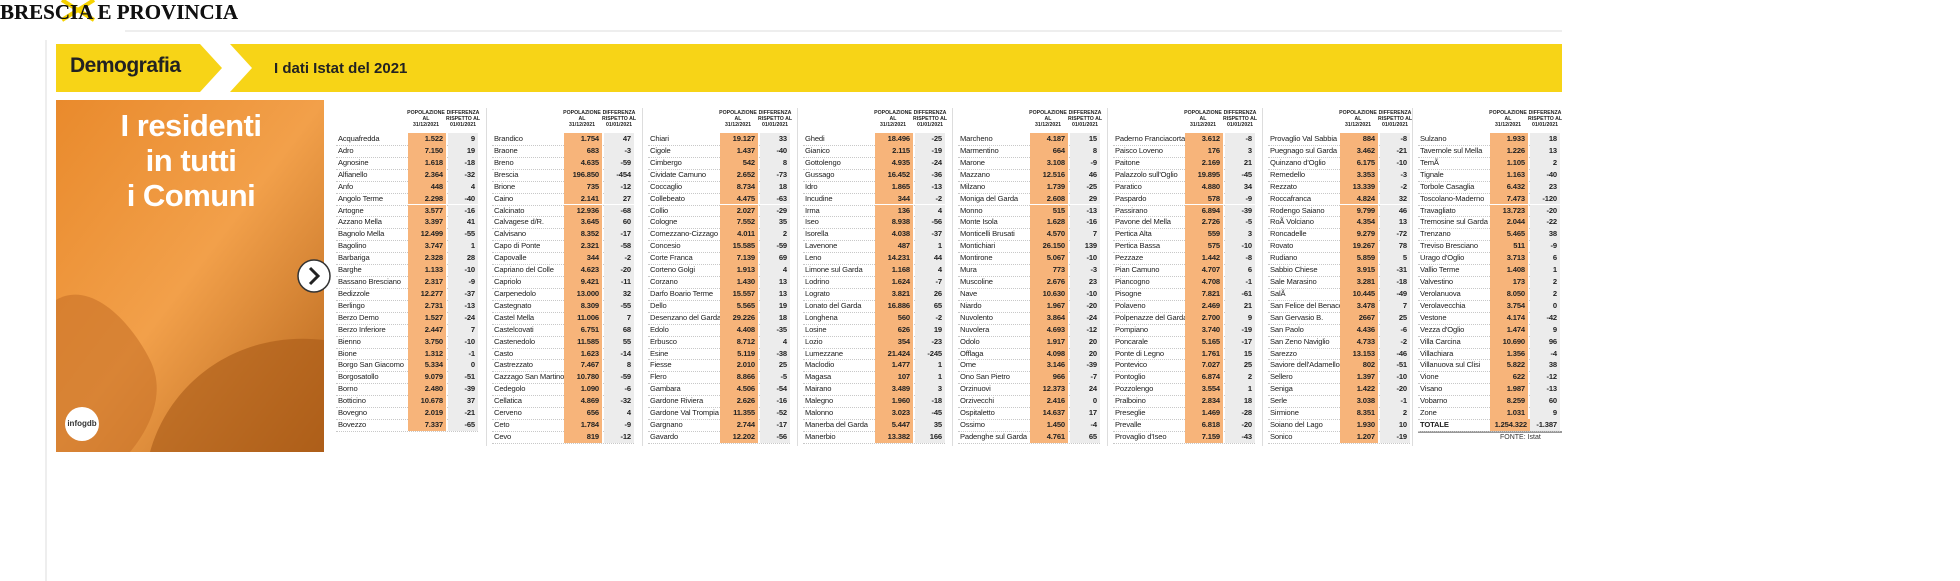 The image size is (1960, 581). Describe the element at coordinates (463, 377) in the screenshot. I see `difference: -51` at that location.